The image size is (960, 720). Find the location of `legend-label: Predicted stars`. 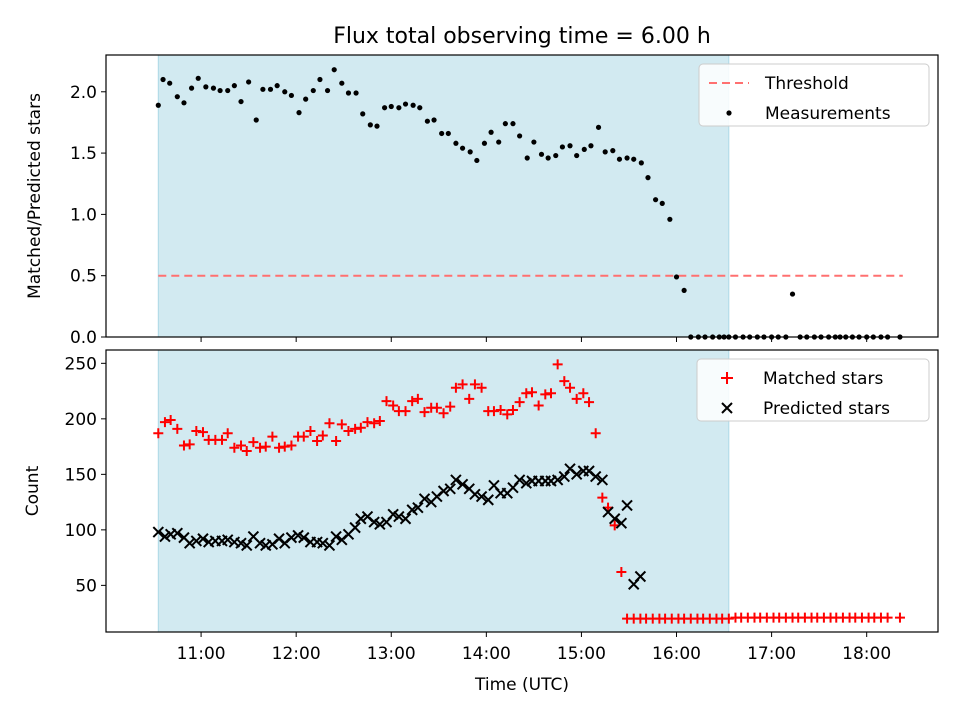

legend-label: Predicted stars is located at coordinates (826, 409).